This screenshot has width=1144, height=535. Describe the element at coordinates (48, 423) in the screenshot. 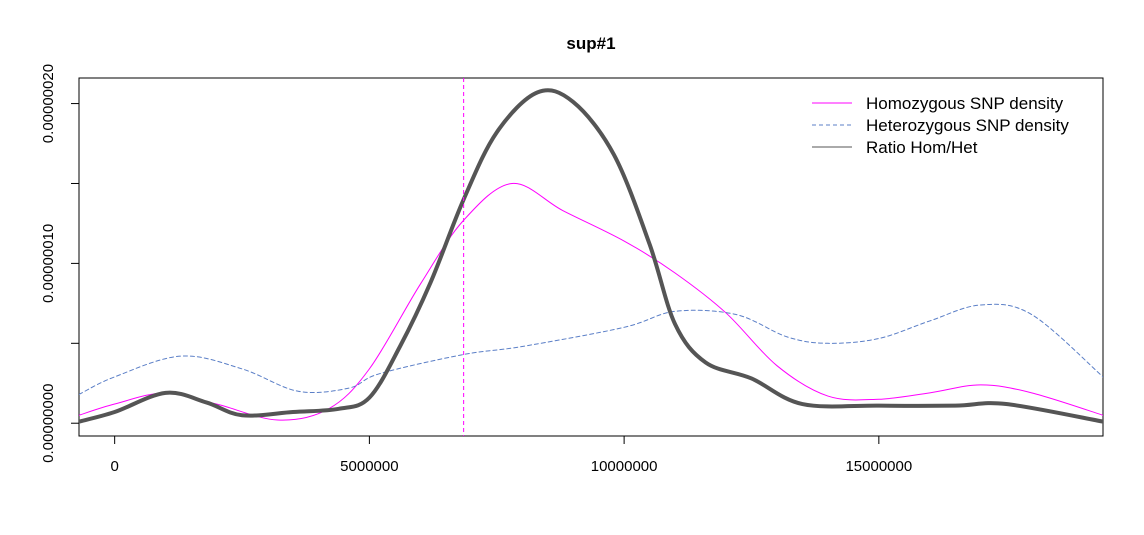

I see `y-tick-label: 0.00000000` at that location.